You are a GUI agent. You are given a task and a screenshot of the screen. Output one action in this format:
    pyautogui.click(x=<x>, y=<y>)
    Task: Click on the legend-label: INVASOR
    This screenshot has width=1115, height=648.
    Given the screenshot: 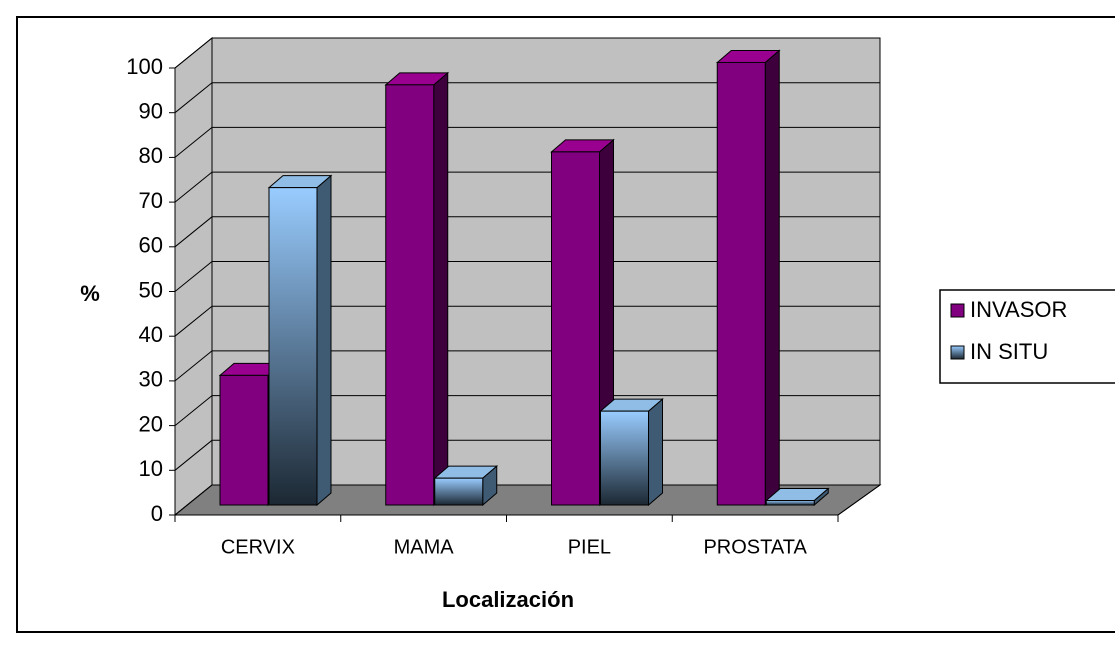 What is the action you would take?
    pyautogui.click(x=1018, y=309)
    